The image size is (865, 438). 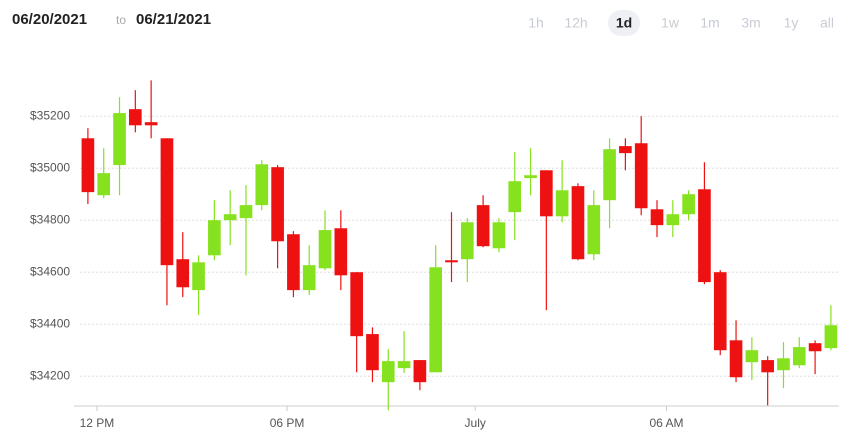 What do you see at coordinates (709, 23) in the screenshot?
I see `range-button: 1m` at bounding box center [709, 23].